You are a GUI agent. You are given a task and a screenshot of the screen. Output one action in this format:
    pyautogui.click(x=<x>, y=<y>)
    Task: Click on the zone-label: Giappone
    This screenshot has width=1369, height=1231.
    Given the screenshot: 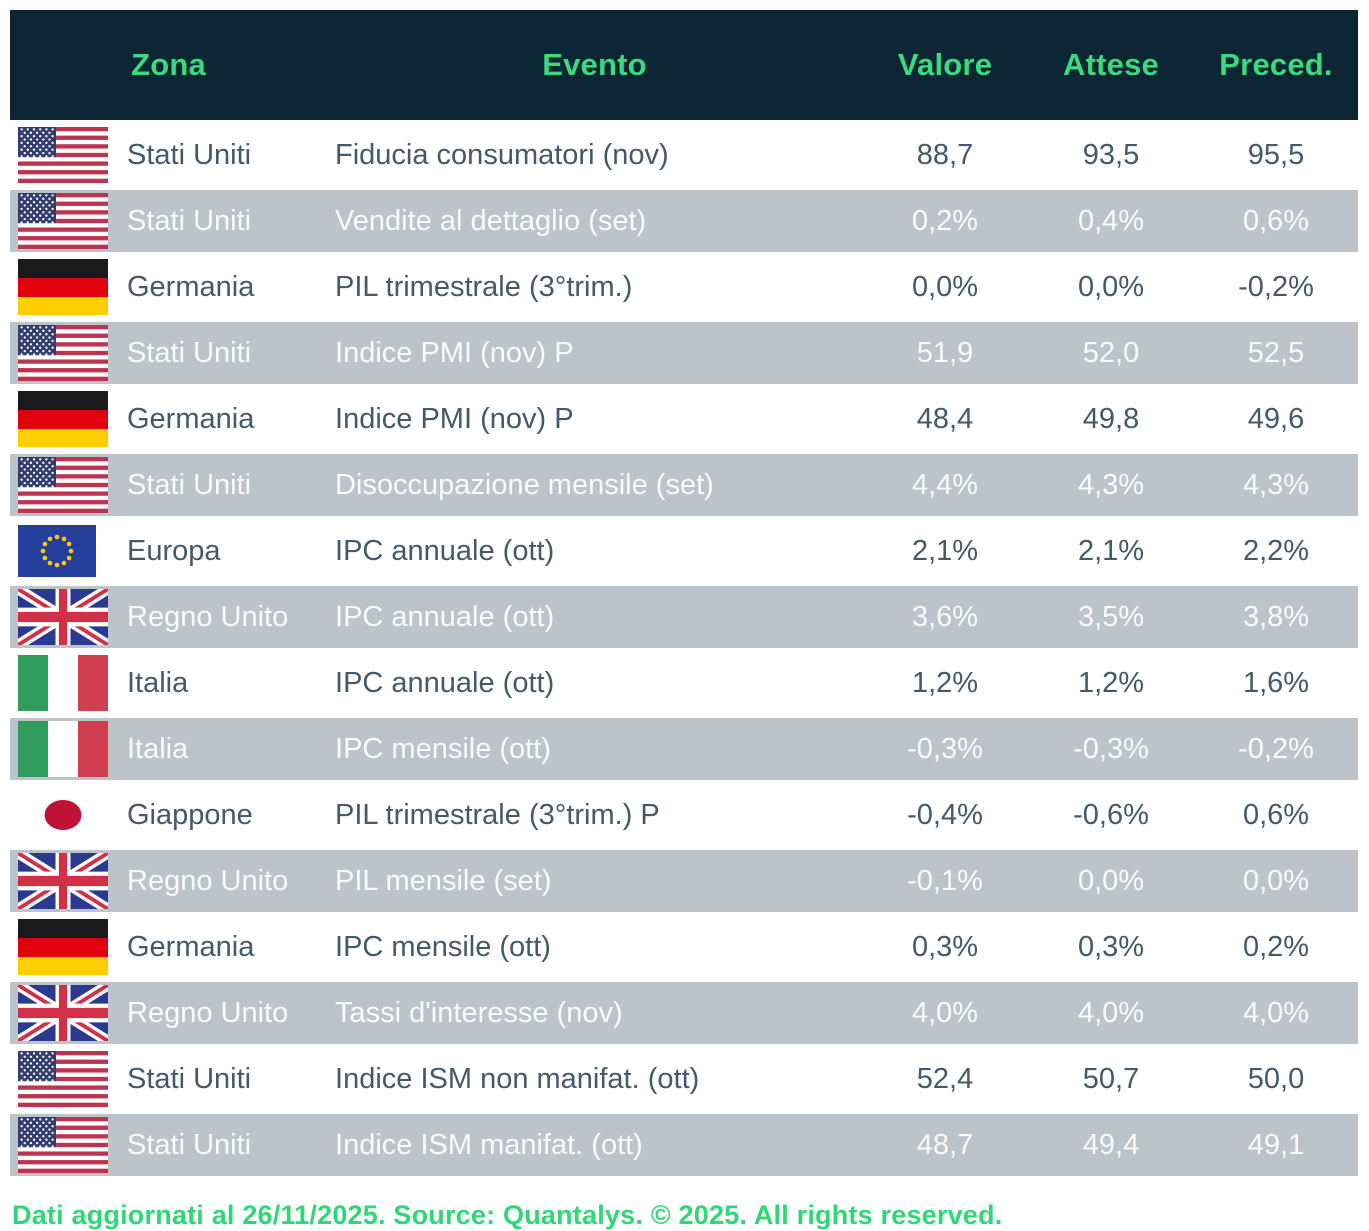 What is the action you would take?
    pyautogui.click(x=221, y=815)
    